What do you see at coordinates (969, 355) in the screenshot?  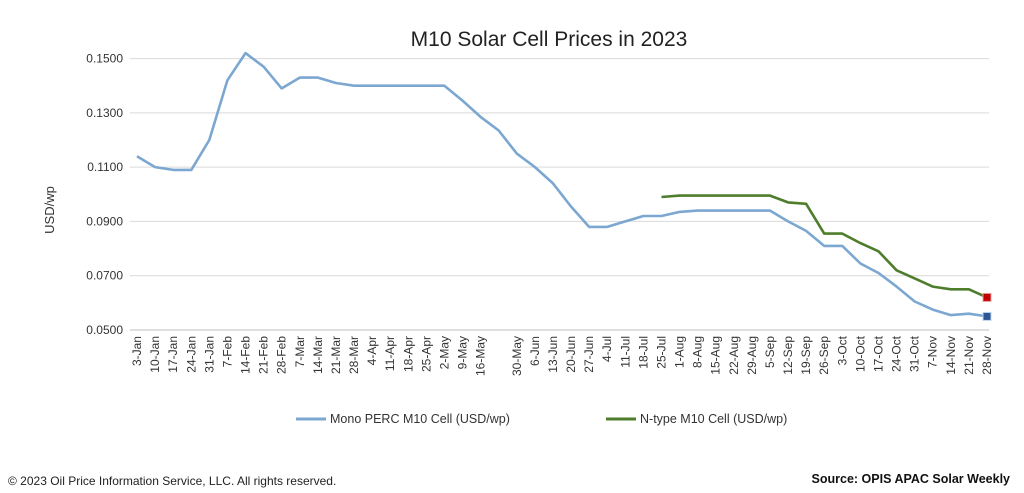 I see `x-tick-label: 21-Nov` at bounding box center [969, 355].